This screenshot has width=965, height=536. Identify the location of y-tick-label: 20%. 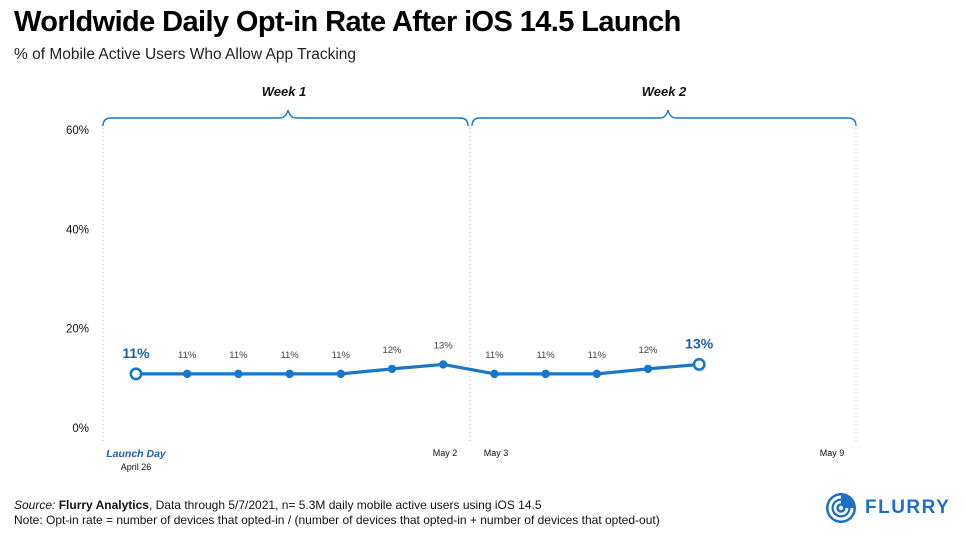
(77, 330).